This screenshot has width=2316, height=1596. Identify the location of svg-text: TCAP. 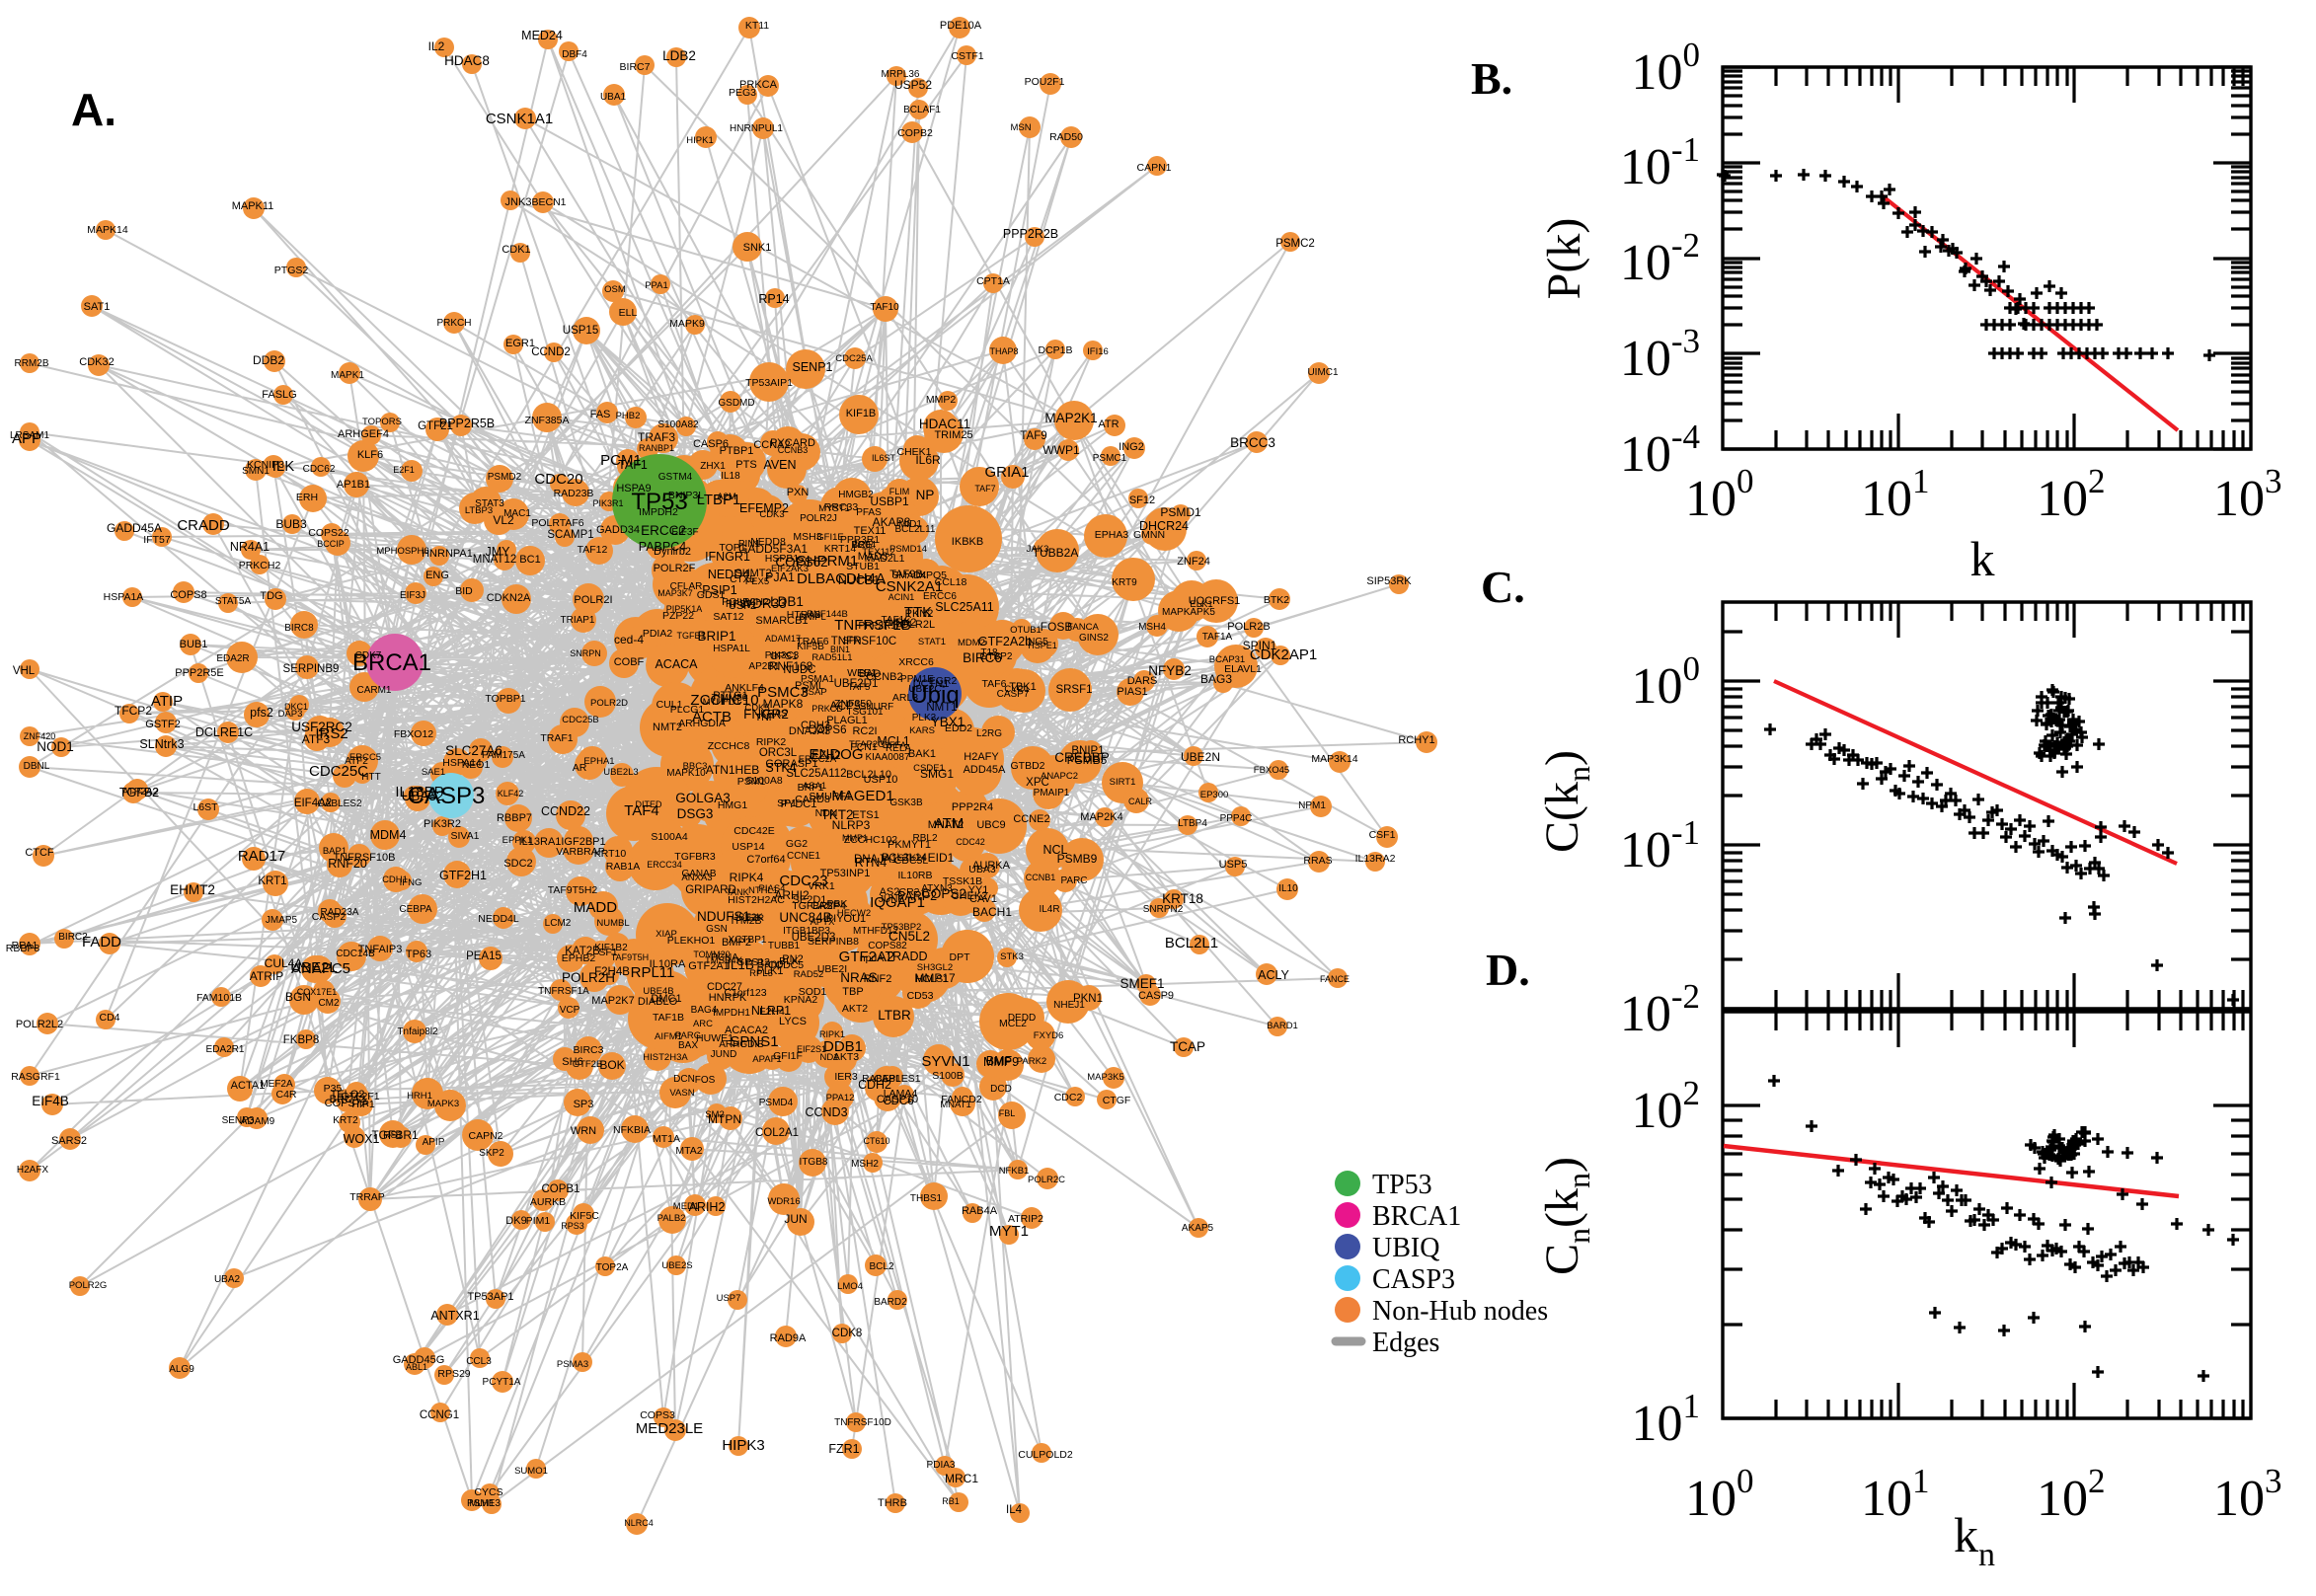
(1187, 1046).